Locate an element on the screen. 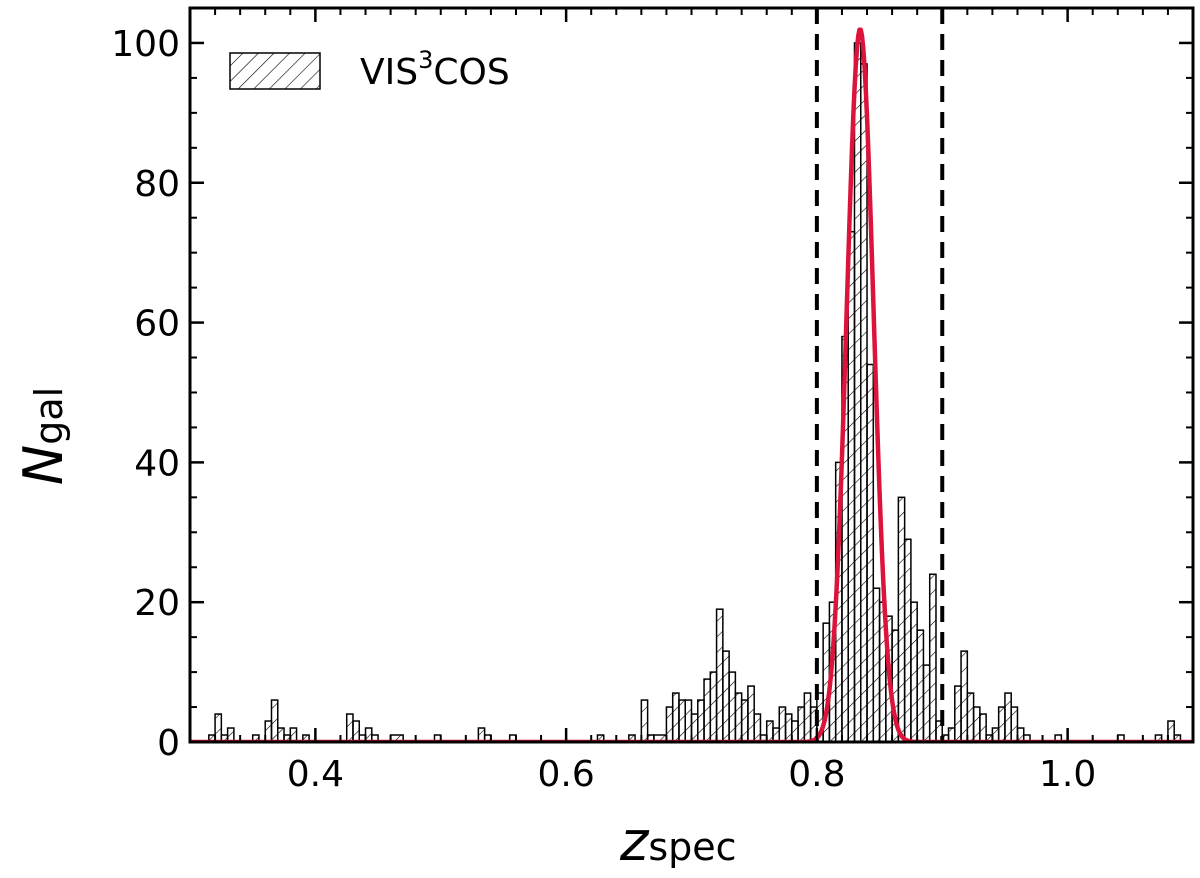  y-axis-title: Ngal is located at coordinates (43, 436).